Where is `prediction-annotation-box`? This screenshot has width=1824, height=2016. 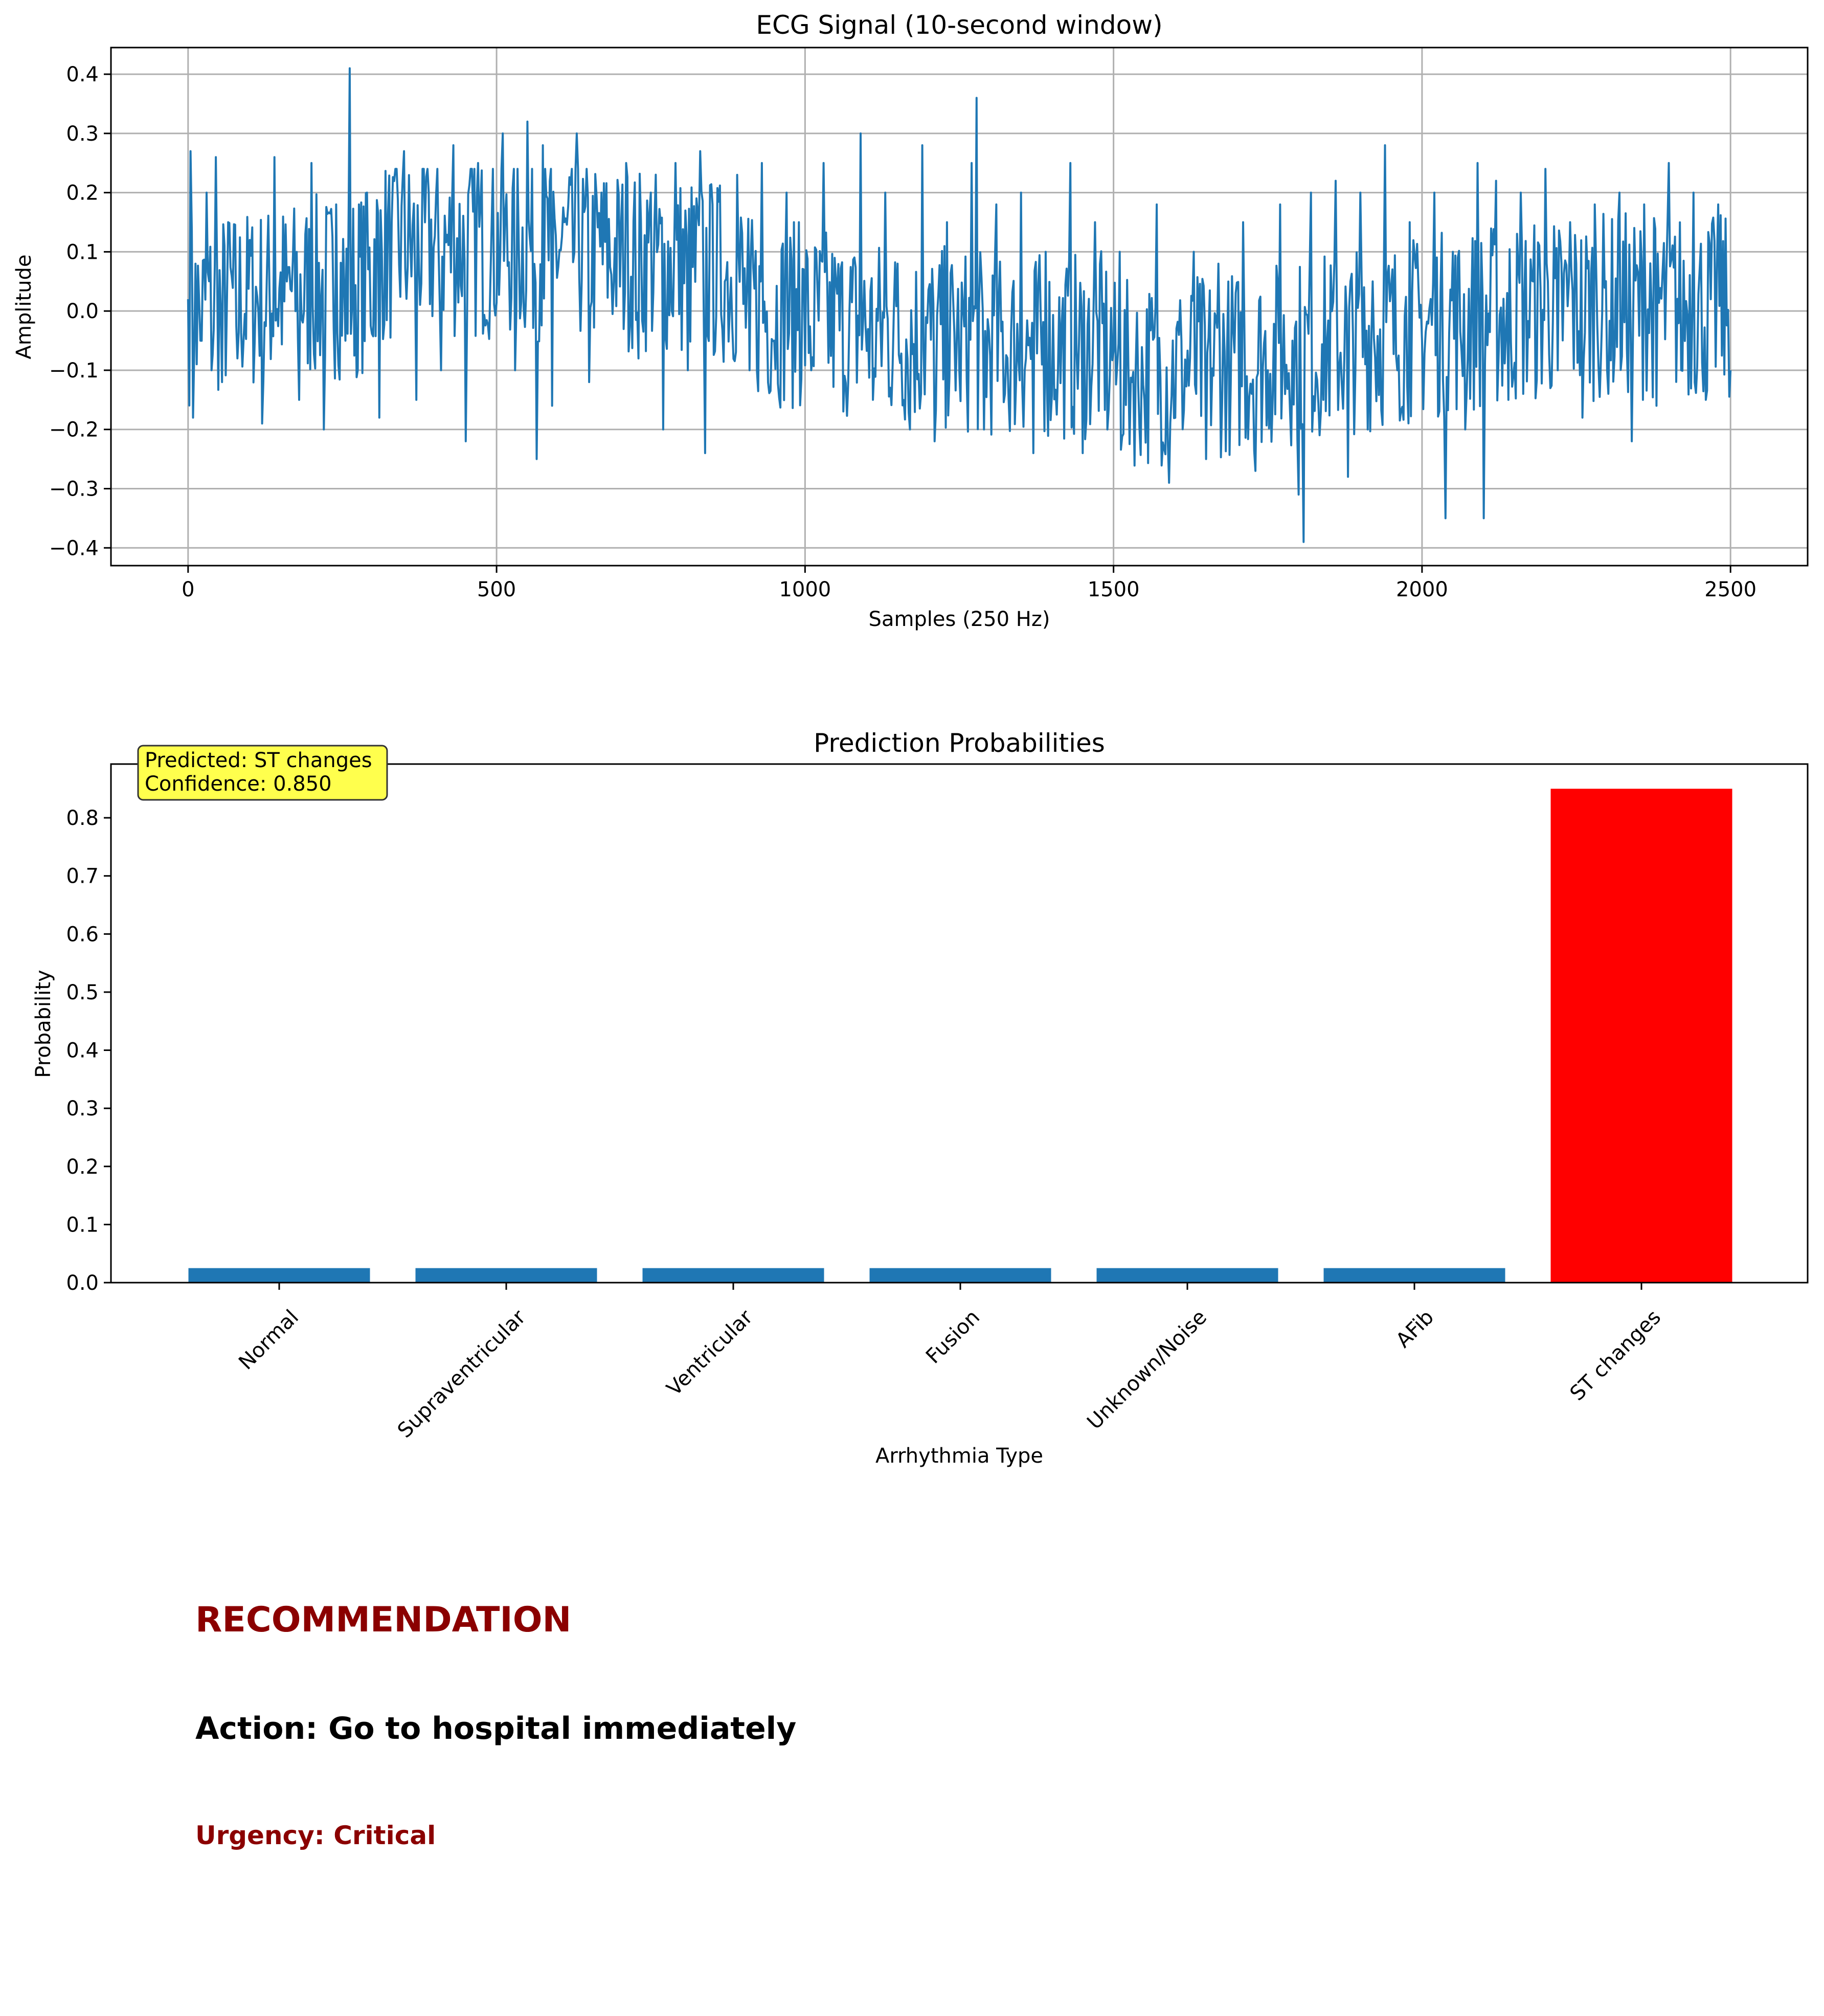
prediction-annotation-box is located at coordinates (262, 773).